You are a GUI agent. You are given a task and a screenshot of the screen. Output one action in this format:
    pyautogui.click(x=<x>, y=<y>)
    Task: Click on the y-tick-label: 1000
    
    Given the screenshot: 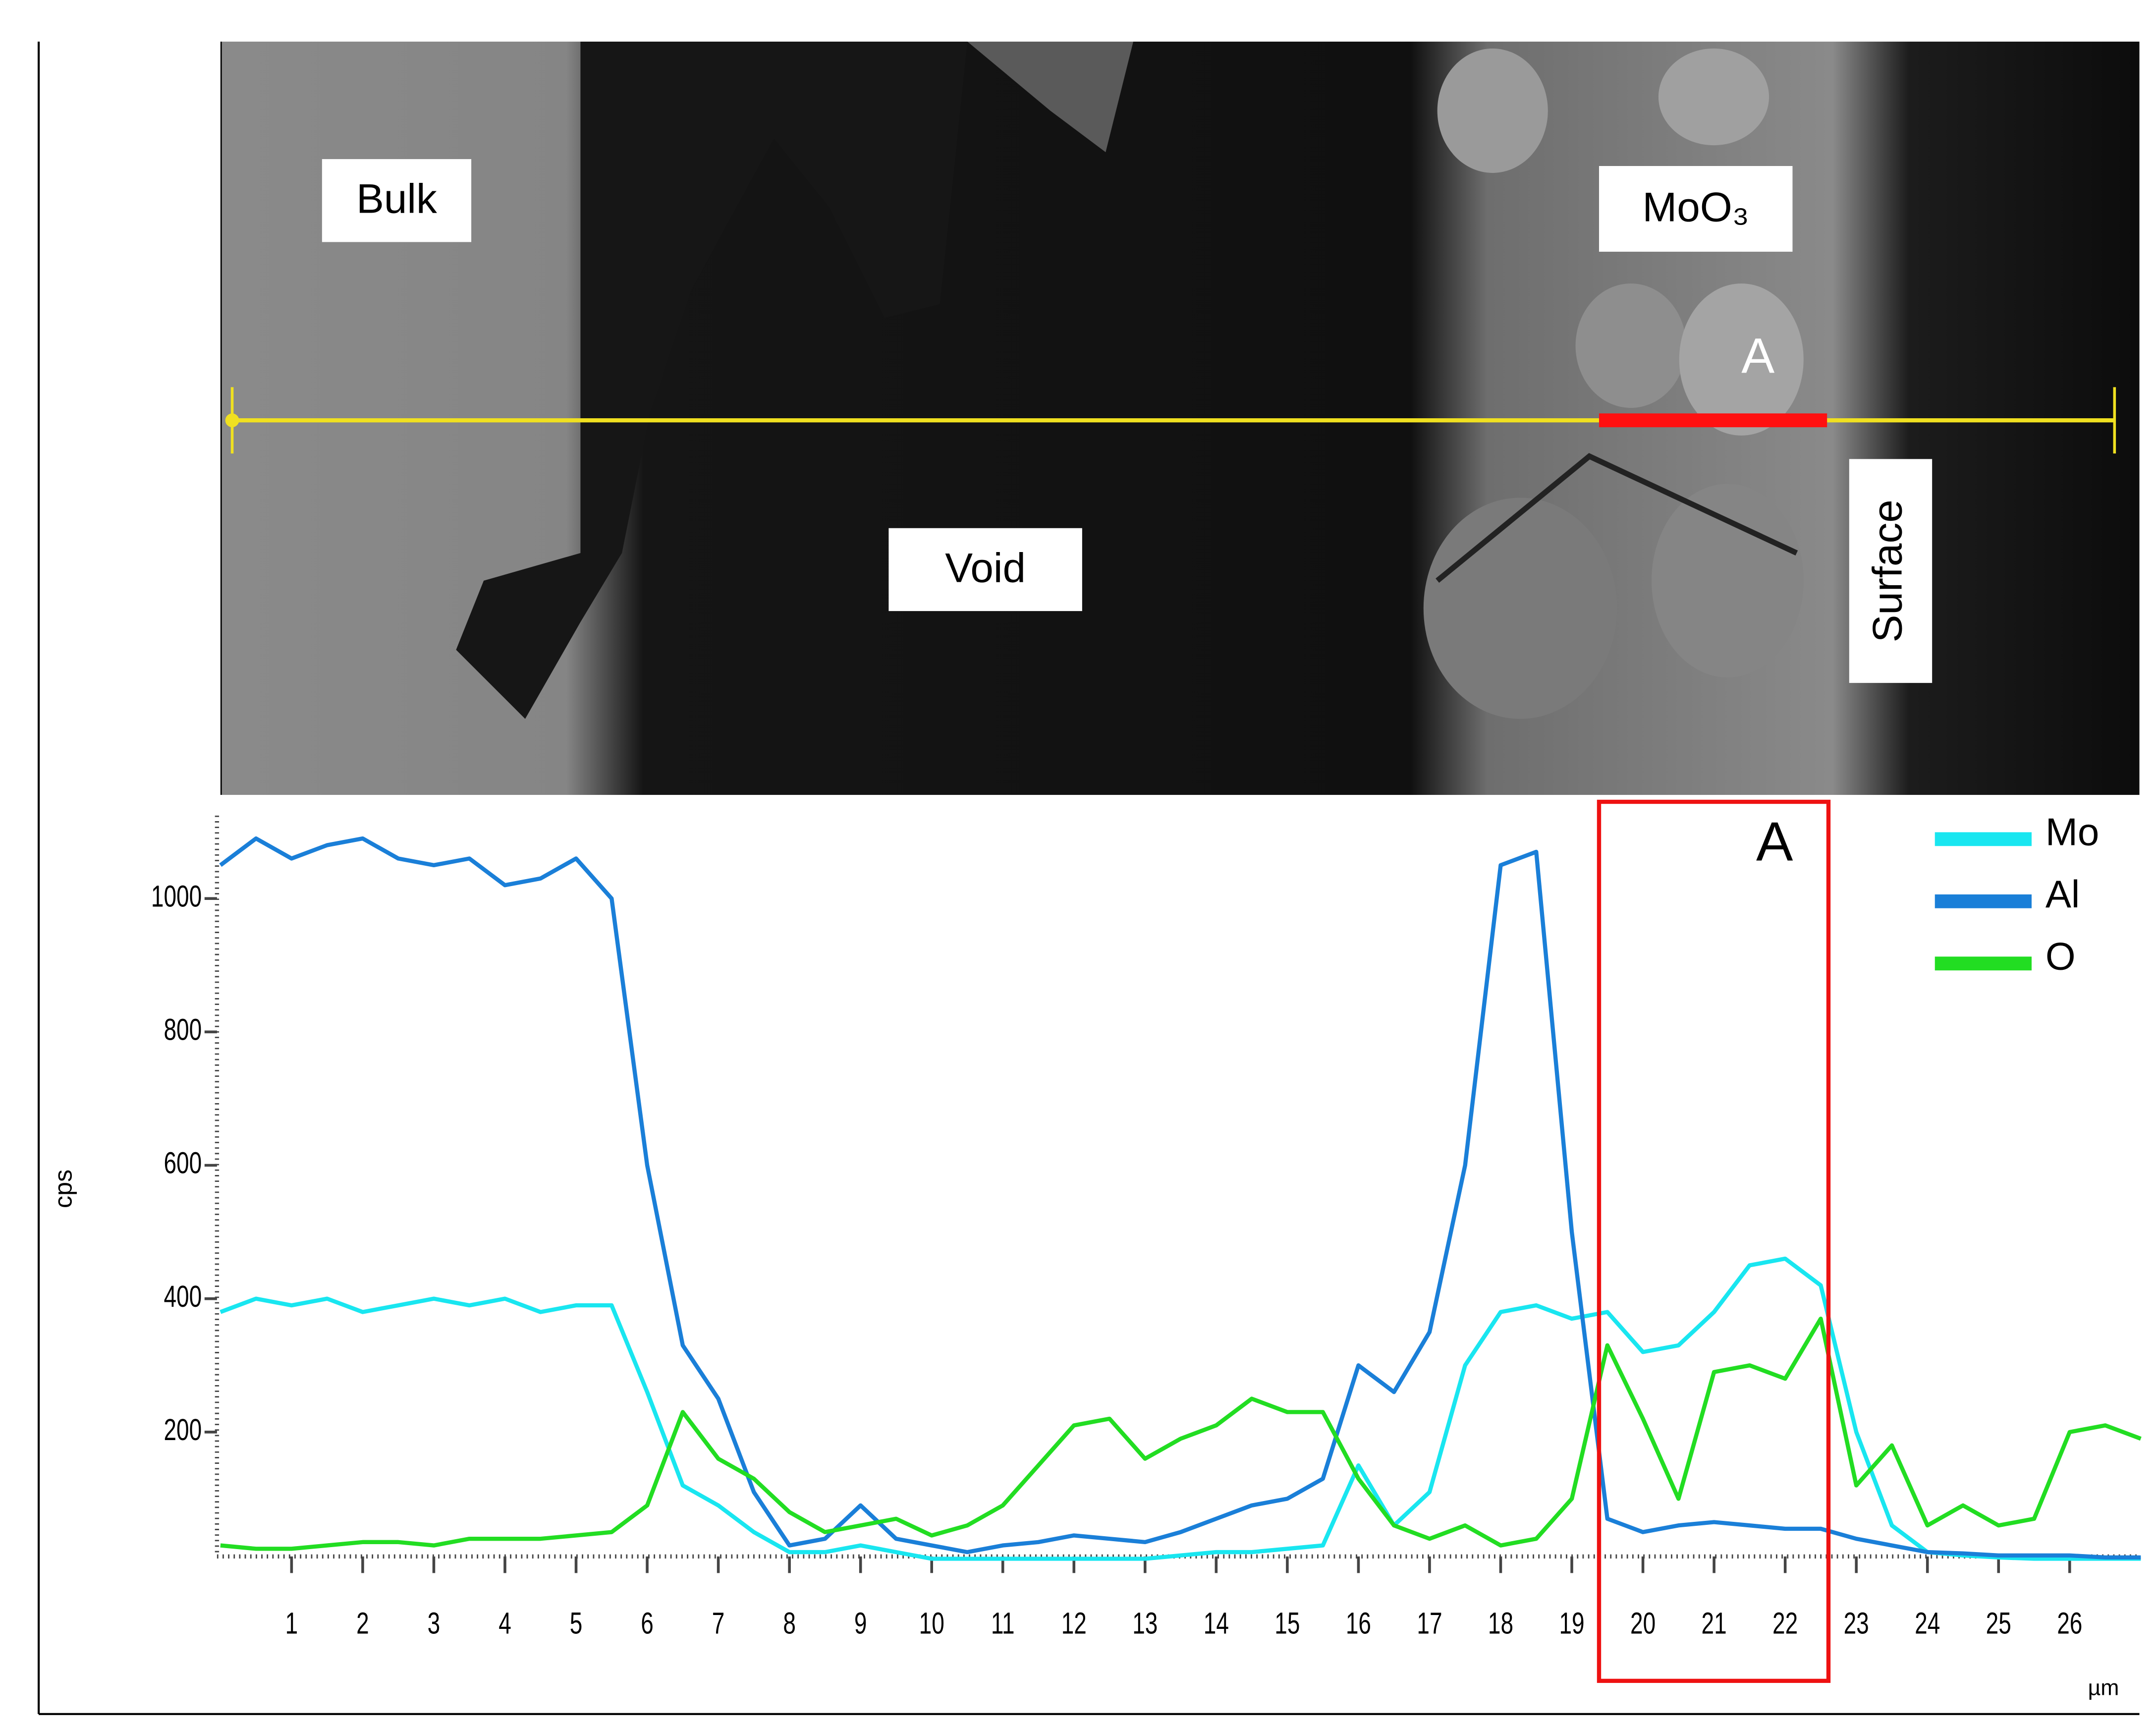 What is the action you would take?
    pyautogui.click(x=176, y=896)
    